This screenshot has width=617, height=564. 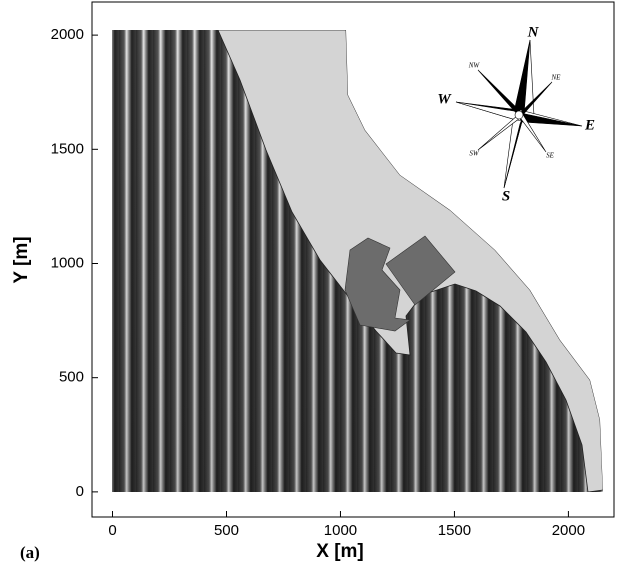 I want to click on y-tick-label: 1500, so click(x=67, y=148).